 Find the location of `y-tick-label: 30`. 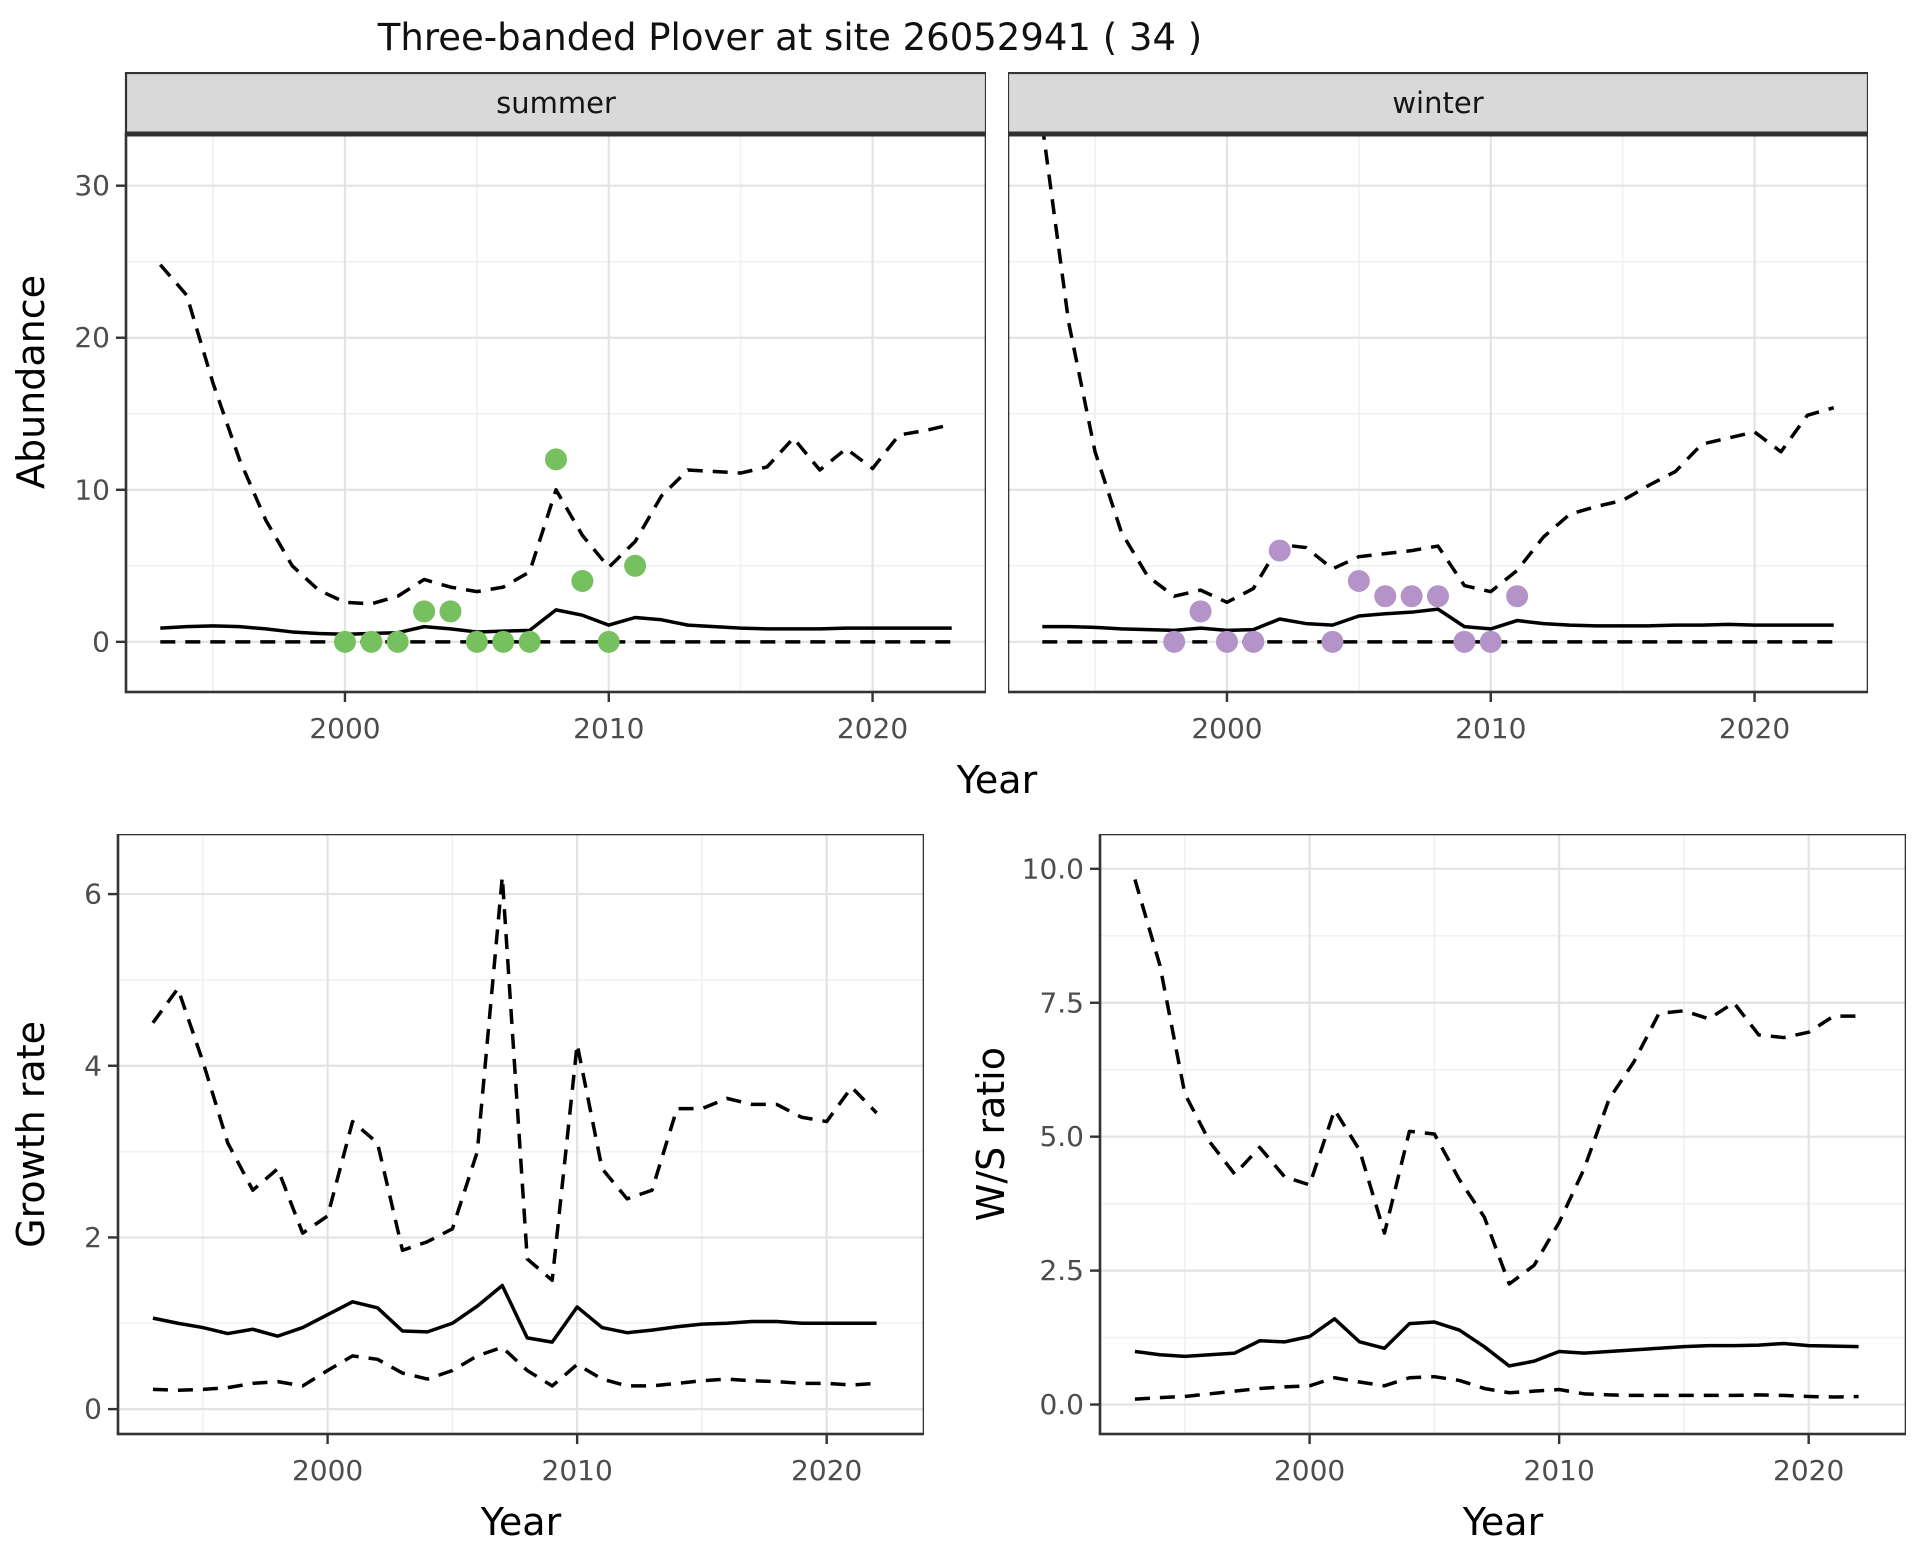

y-tick-label: 30 is located at coordinates (92, 185).